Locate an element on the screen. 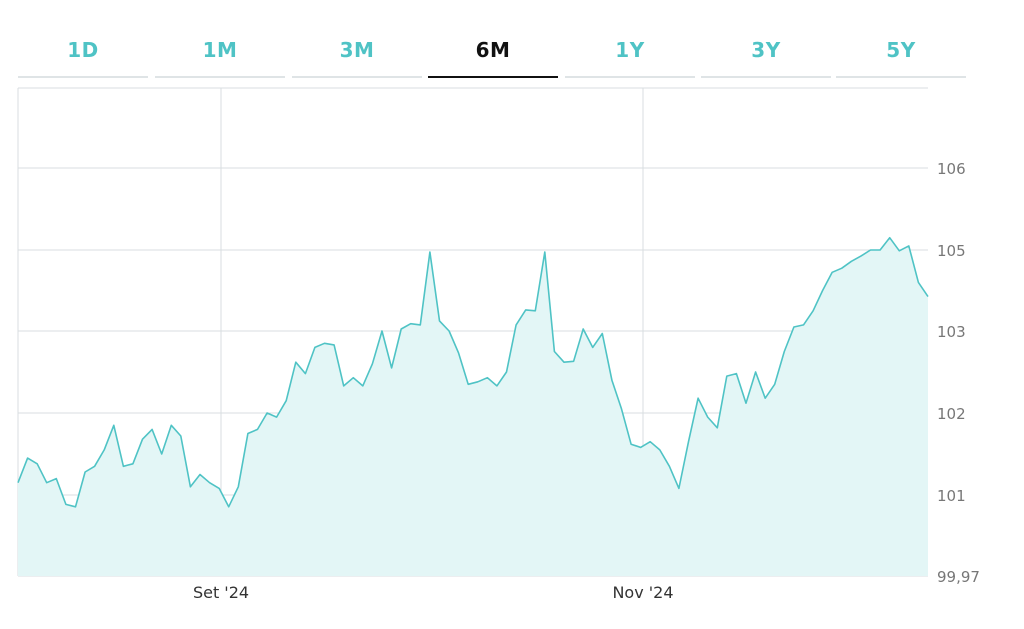  tab-3y: 3Y is located at coordinates (766, 54).